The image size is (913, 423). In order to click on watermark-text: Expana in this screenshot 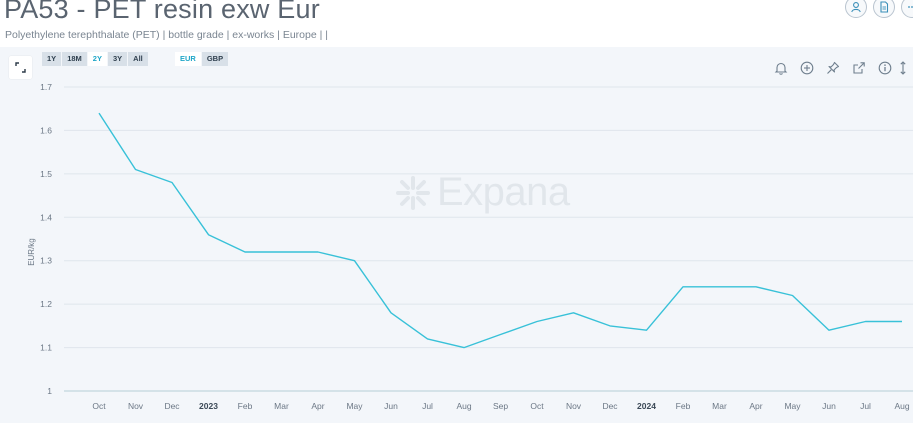, I will do `click(503, 192)`.